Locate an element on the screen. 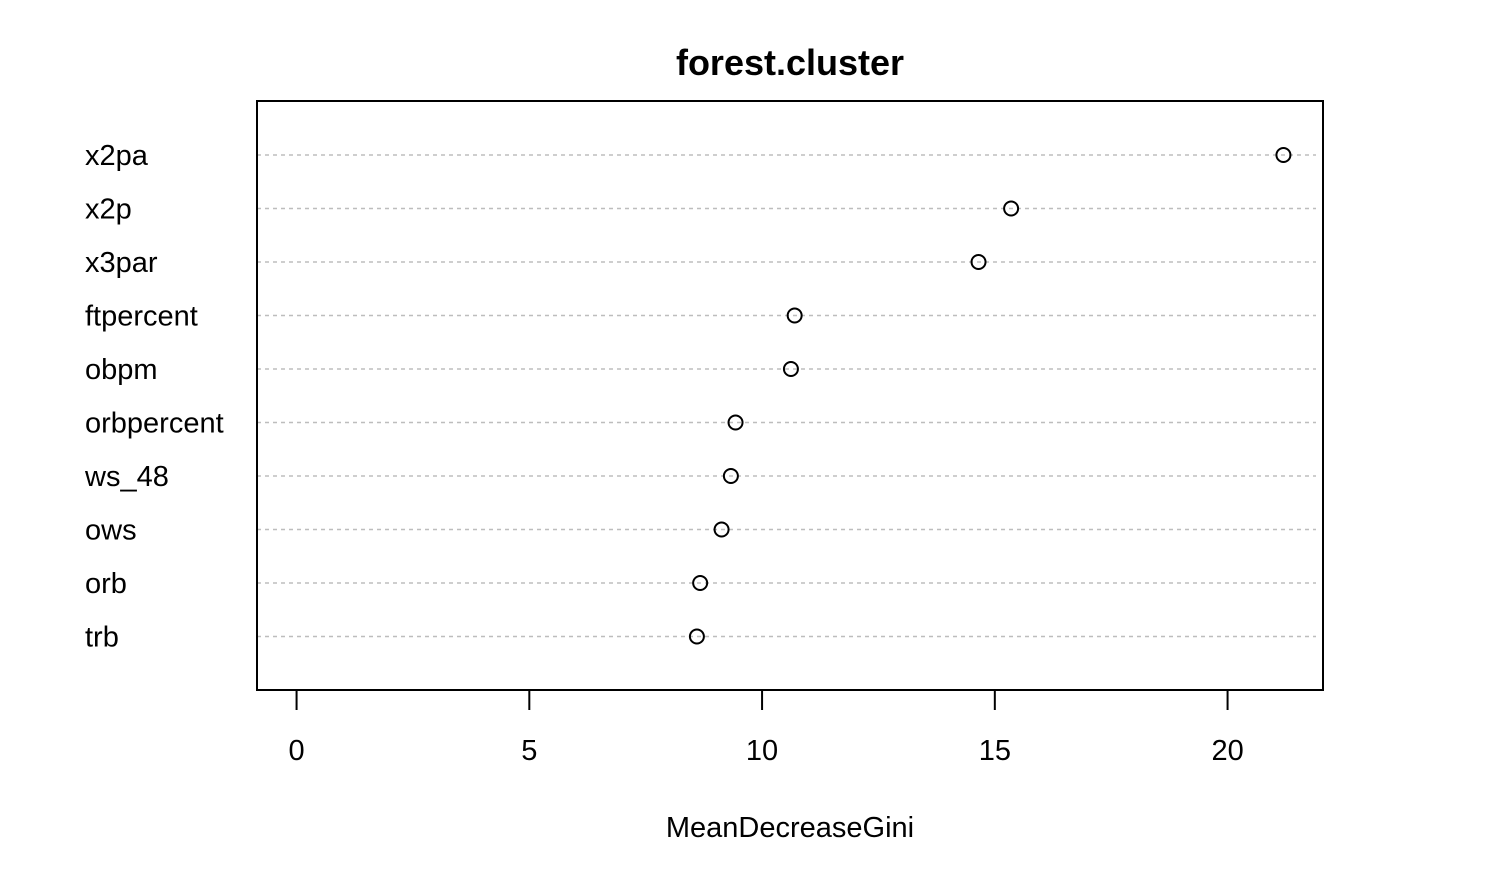 Image resolution: width=1508 pixels, height=889 pixels. variable-label: obpm is located at coordinates (121, 370).